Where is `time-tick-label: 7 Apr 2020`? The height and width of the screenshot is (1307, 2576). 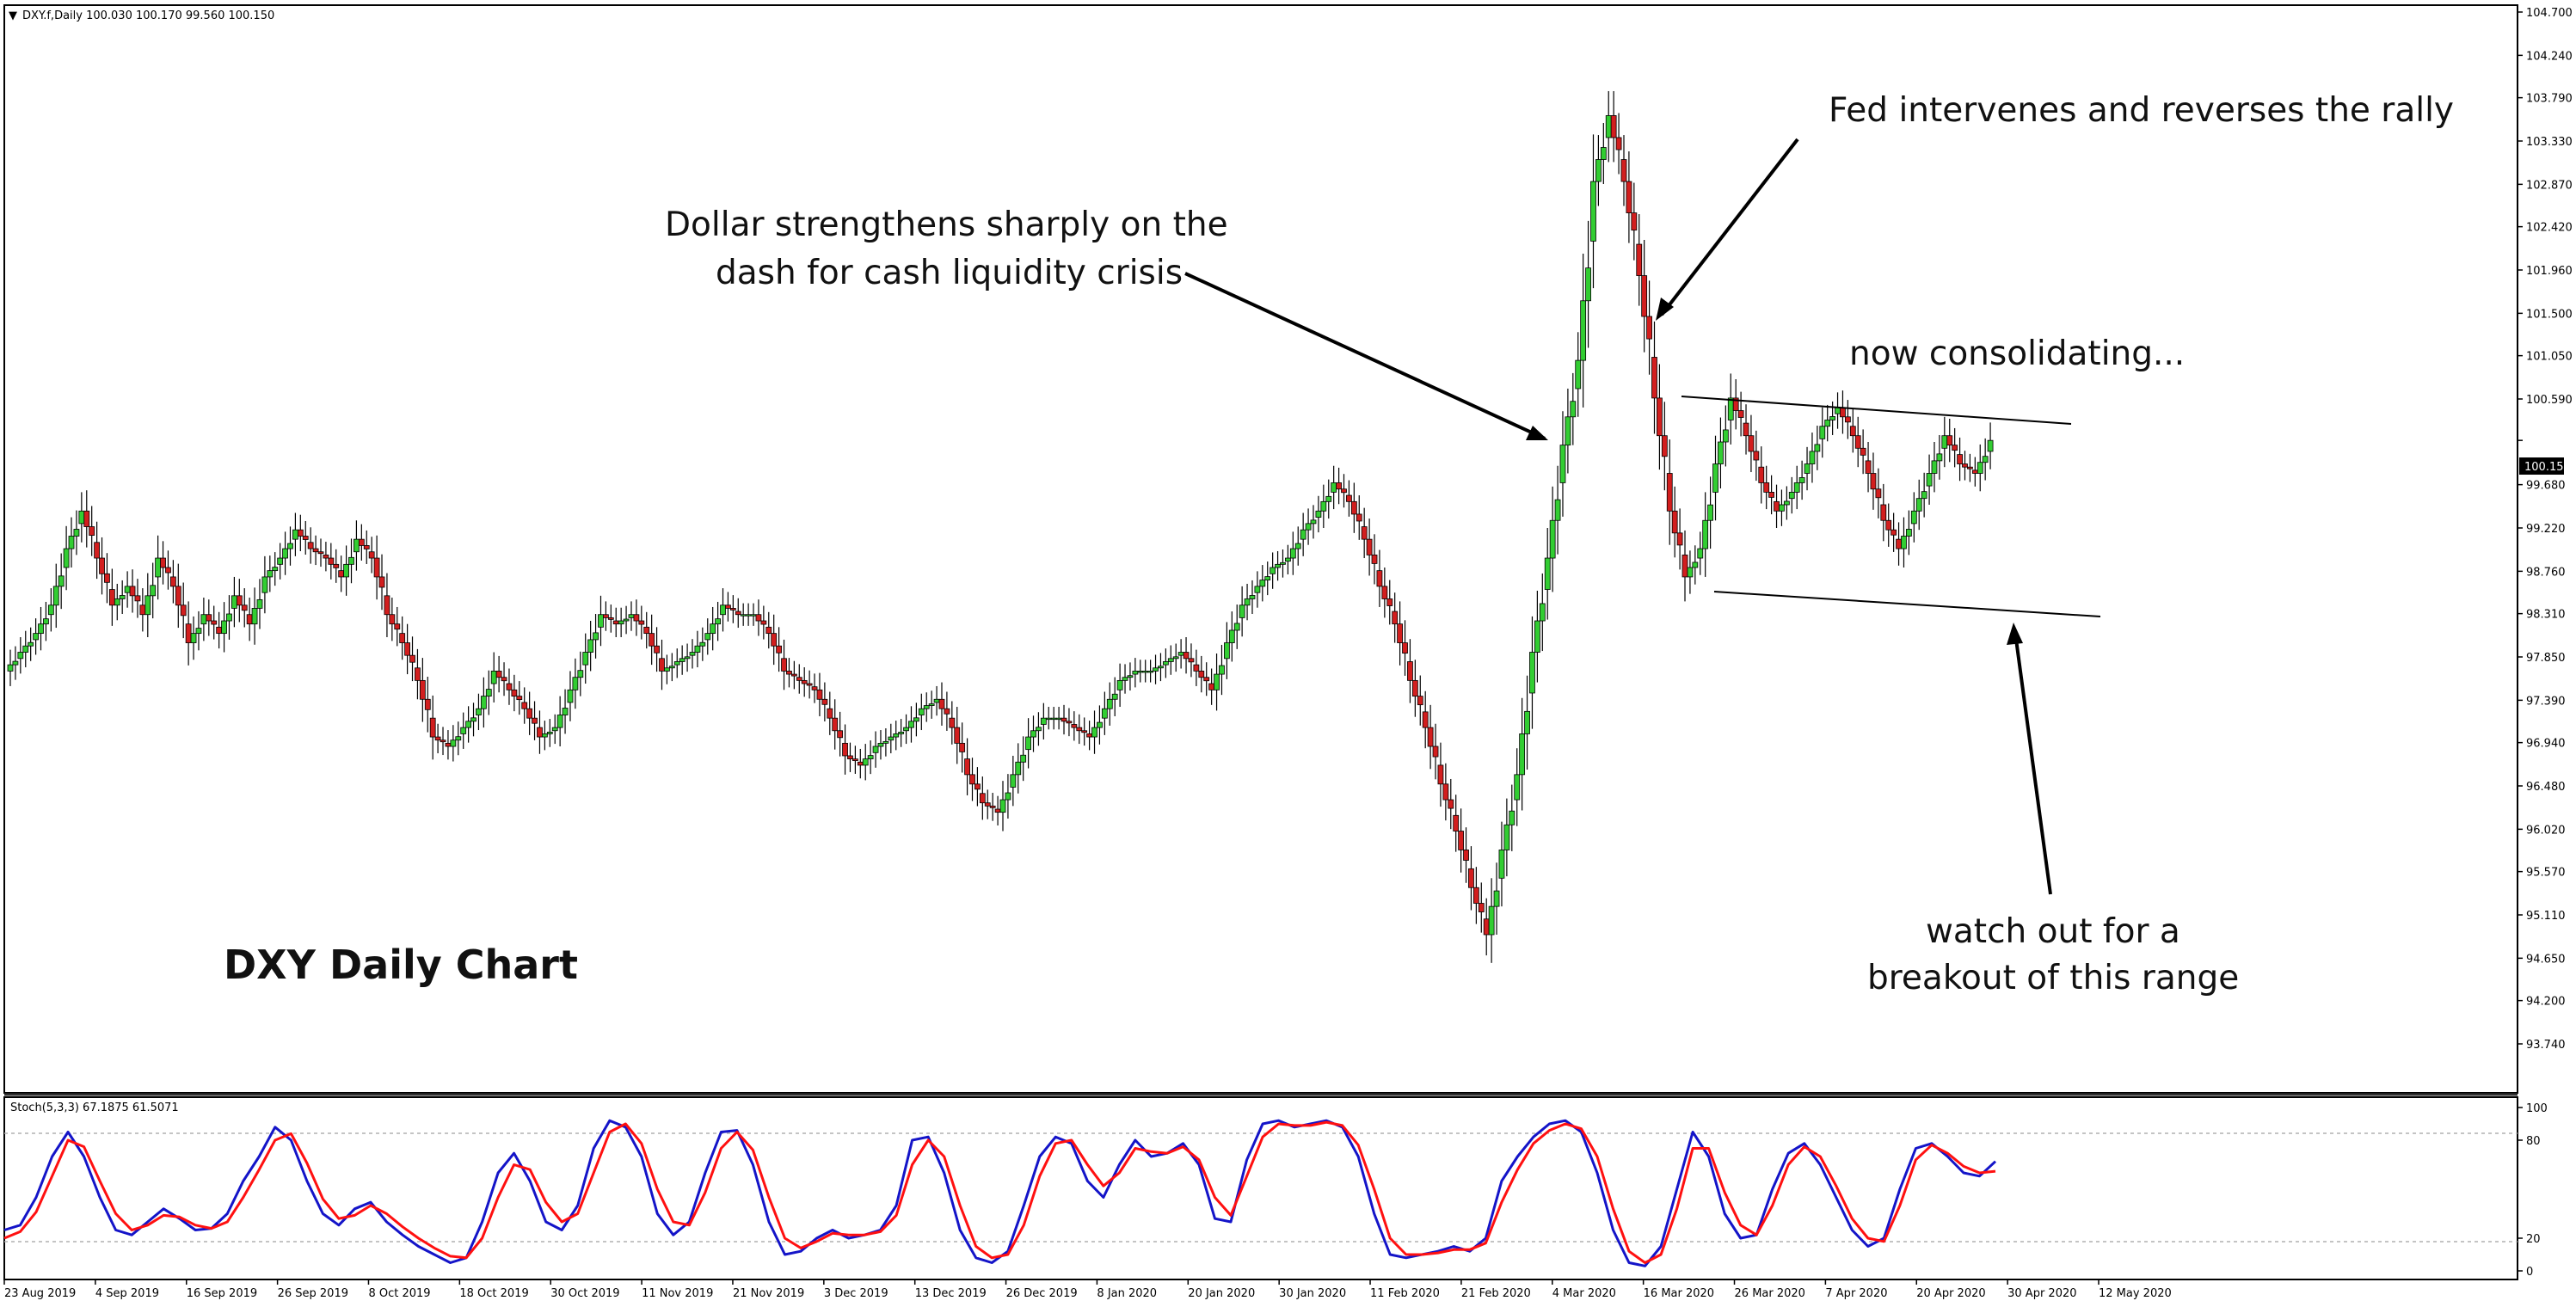 time-tick-label: 7 Apr 2020 is located at coordinates (1856, 1294).